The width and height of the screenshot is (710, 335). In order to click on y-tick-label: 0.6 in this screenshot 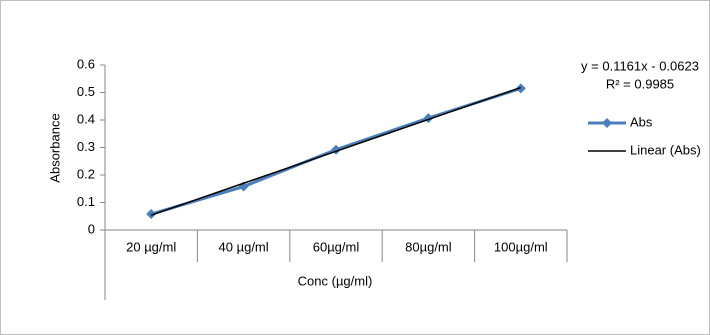, I will do `click(86, 63)`.